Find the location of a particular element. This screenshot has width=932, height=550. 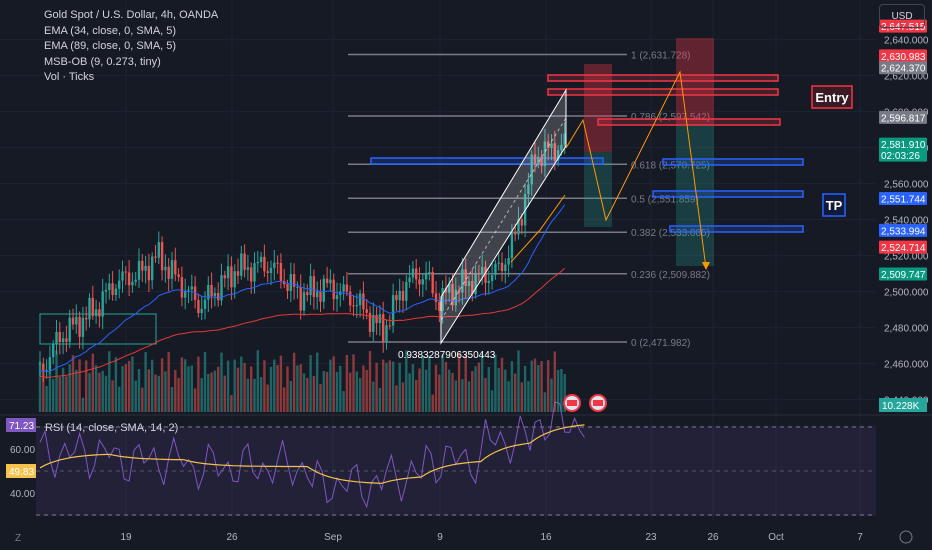

currency-button: USD is located at coordinates (902, 16).